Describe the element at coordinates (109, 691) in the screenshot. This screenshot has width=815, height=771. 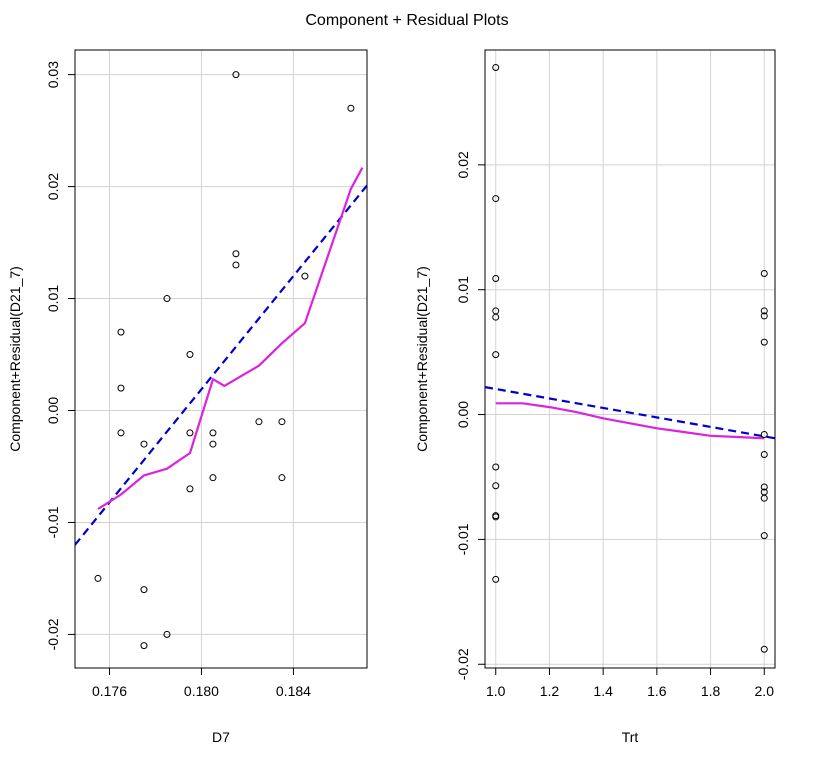
I see `left-x-tick-label-0: 0.176` at that location.